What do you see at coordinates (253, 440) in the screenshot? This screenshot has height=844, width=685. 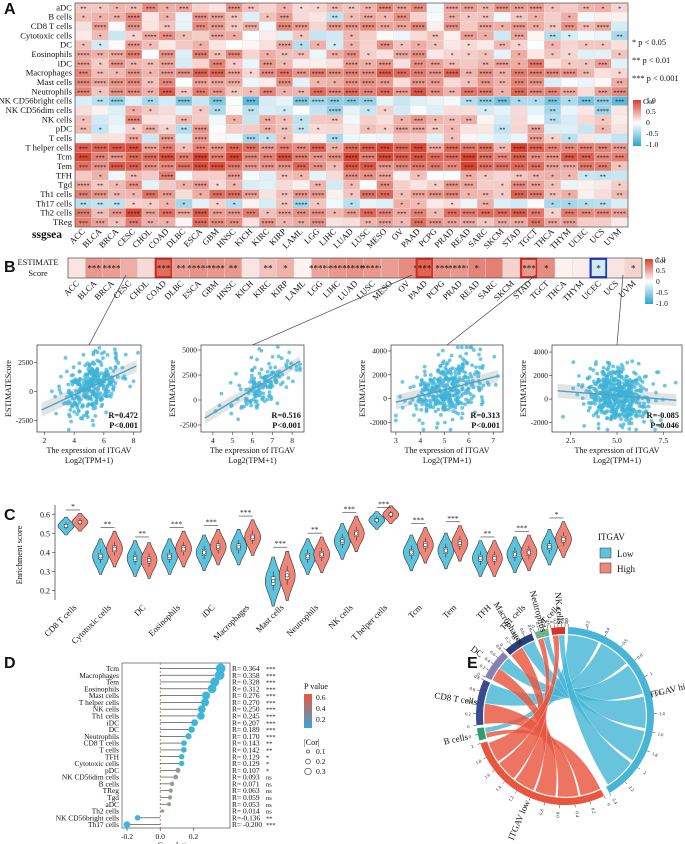 I see `scatter-x-tick-label: 6` at bounding box center [253, 440].